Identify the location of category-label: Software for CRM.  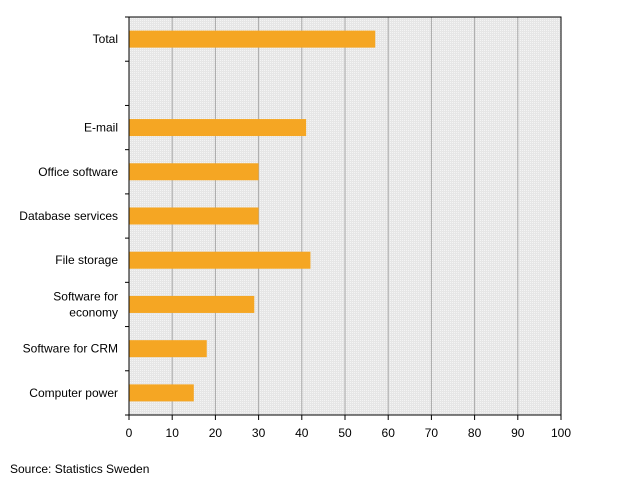
(70, 349).